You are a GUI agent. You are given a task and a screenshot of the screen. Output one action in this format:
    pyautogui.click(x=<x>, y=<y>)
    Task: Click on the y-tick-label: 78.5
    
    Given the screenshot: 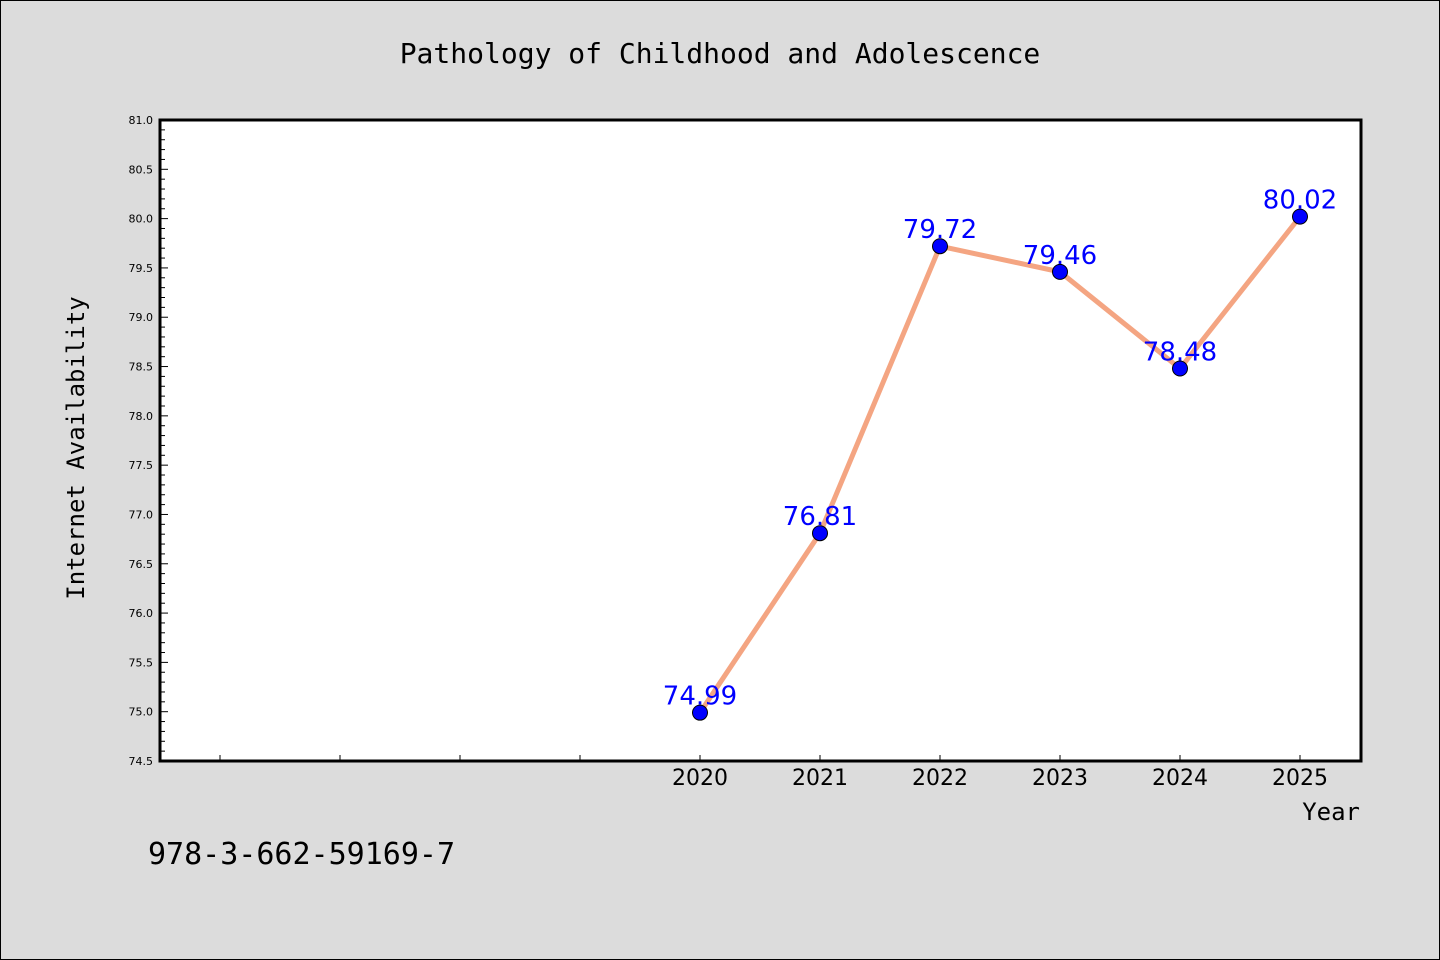 What is the action you would take?
    pyautogui.click(x=141, y=367)
    